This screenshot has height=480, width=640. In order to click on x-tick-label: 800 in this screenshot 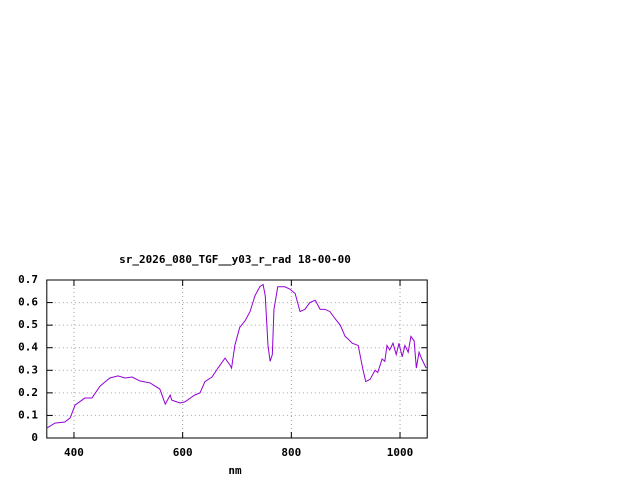, I will do `click(291, 452)`.